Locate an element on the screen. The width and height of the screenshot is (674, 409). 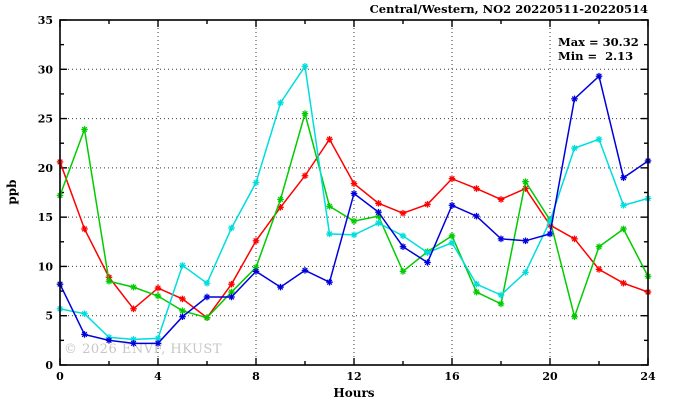
watermark: © 2026 ENVF, HKUST is located at coordinates (143, 349).